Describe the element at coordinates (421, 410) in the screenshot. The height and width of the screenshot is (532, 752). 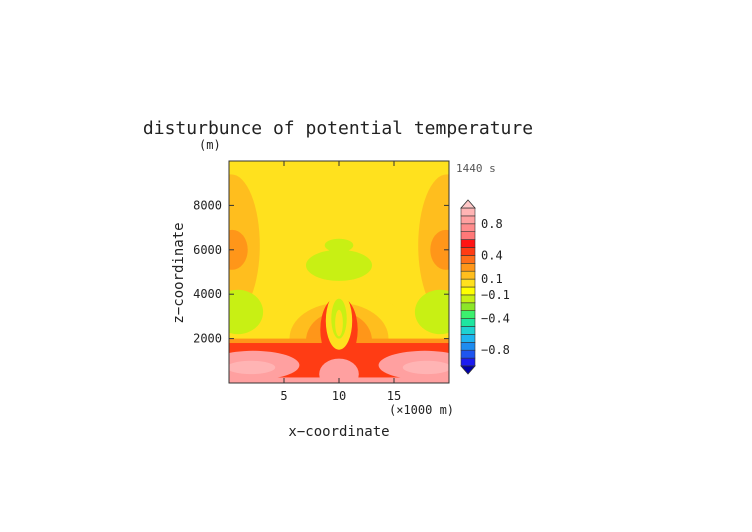
I see `x-axis-unit: (×1000 m)` at that location.